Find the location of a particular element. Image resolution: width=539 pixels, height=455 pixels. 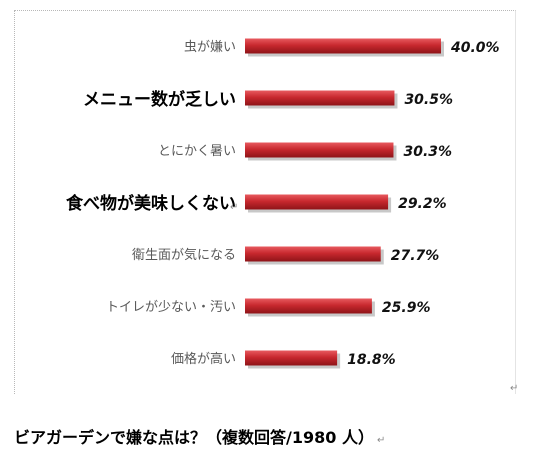

data-label: 27.7% is located at coordinates (415, 256).